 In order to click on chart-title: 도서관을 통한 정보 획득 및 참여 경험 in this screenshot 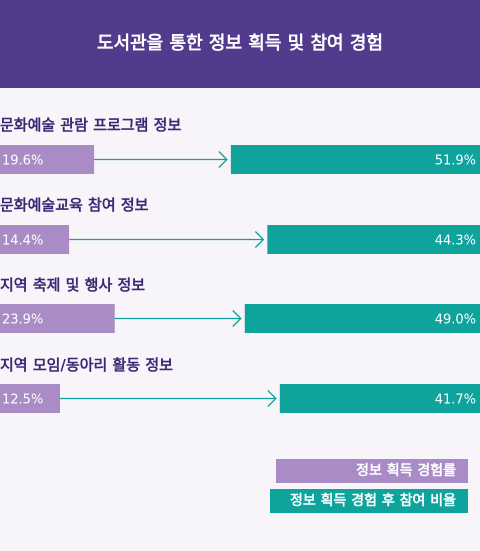, I will do `click(240, 43)`.